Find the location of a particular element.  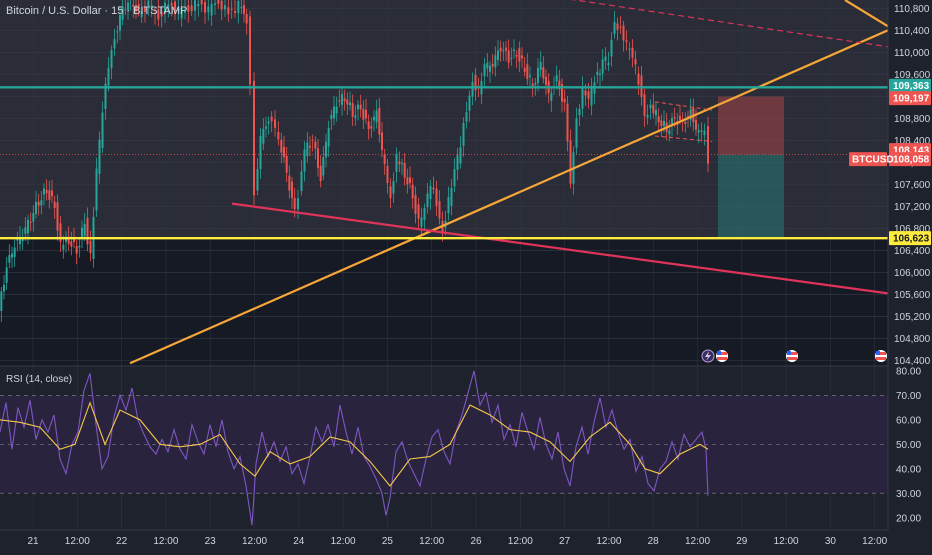

time-tick-label: 21 is located at coordinates (33, 541).